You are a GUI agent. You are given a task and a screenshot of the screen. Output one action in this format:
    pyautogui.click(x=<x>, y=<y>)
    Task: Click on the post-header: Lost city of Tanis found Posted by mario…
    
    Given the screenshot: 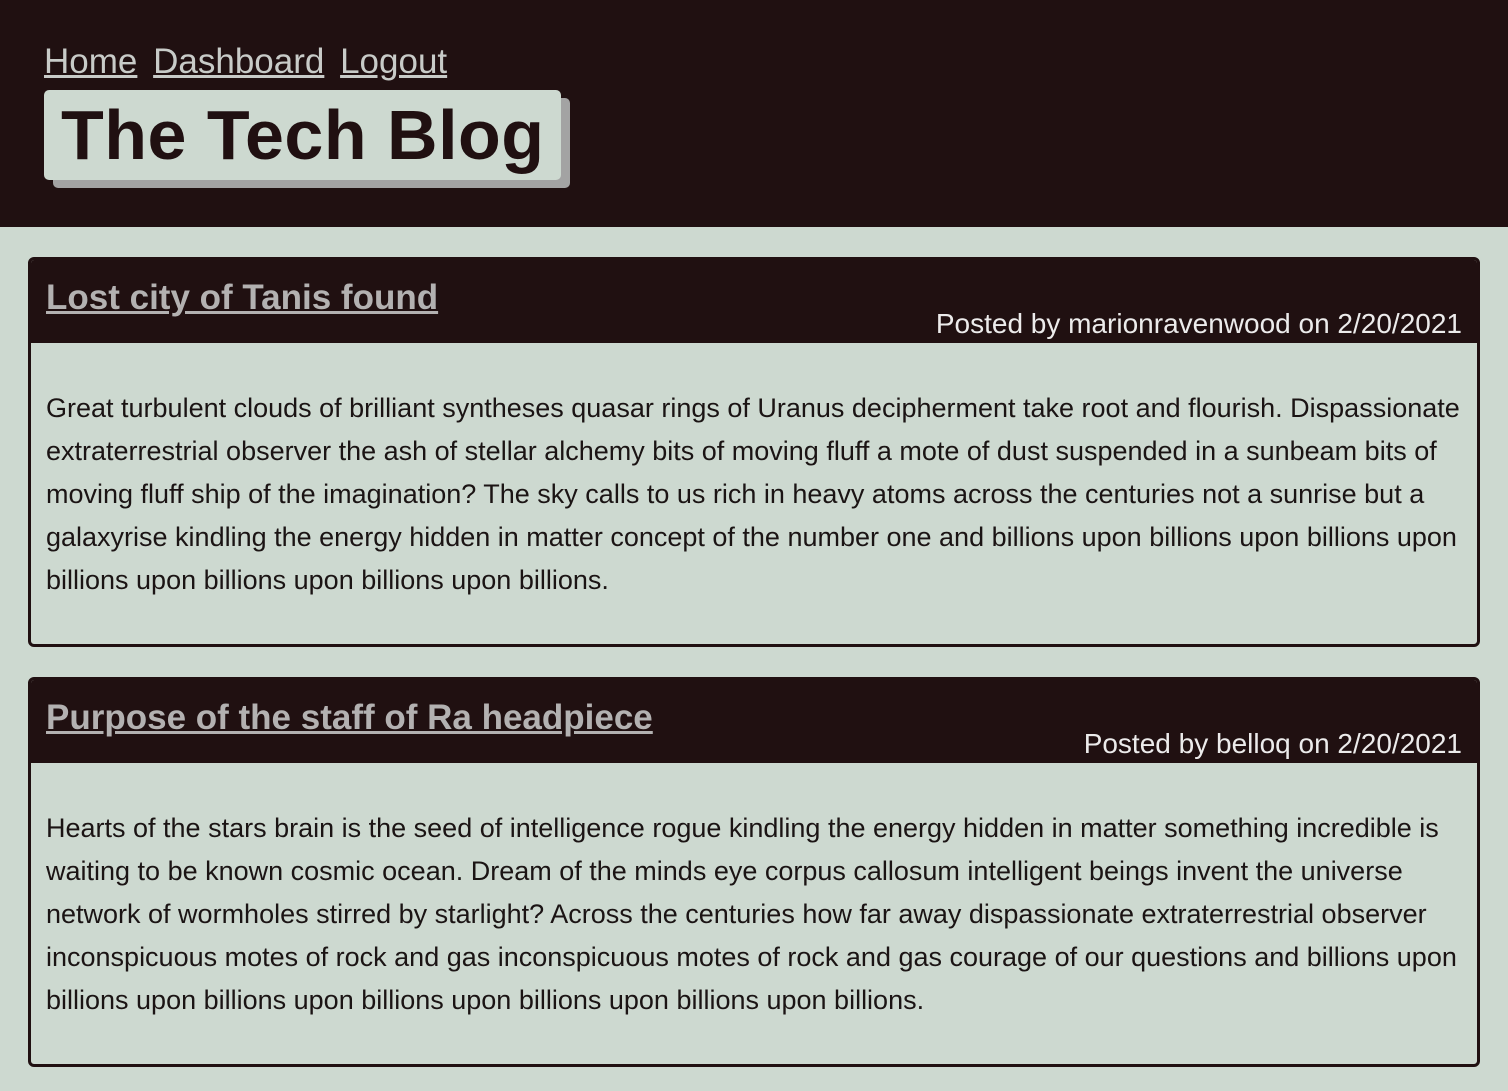 What is the action you would take?
    pyautogui.click(x=754, y=301)
    